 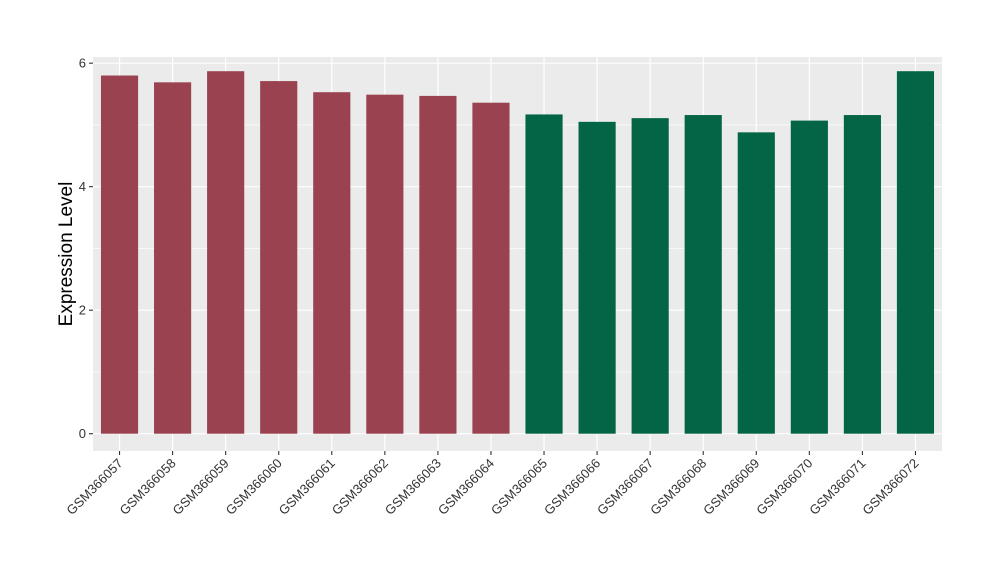 I want to click on x-tick-label: GSM366065, so click(x=519, y=487).